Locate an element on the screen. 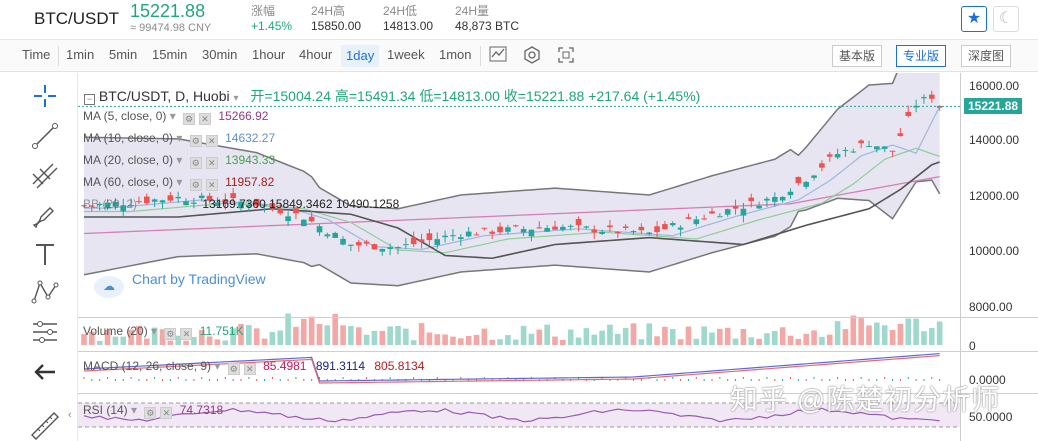 The height and width of the screenshot is (441, 1038). night-mode-moon-icon: ☾ is located at coordinates (1006, 19).